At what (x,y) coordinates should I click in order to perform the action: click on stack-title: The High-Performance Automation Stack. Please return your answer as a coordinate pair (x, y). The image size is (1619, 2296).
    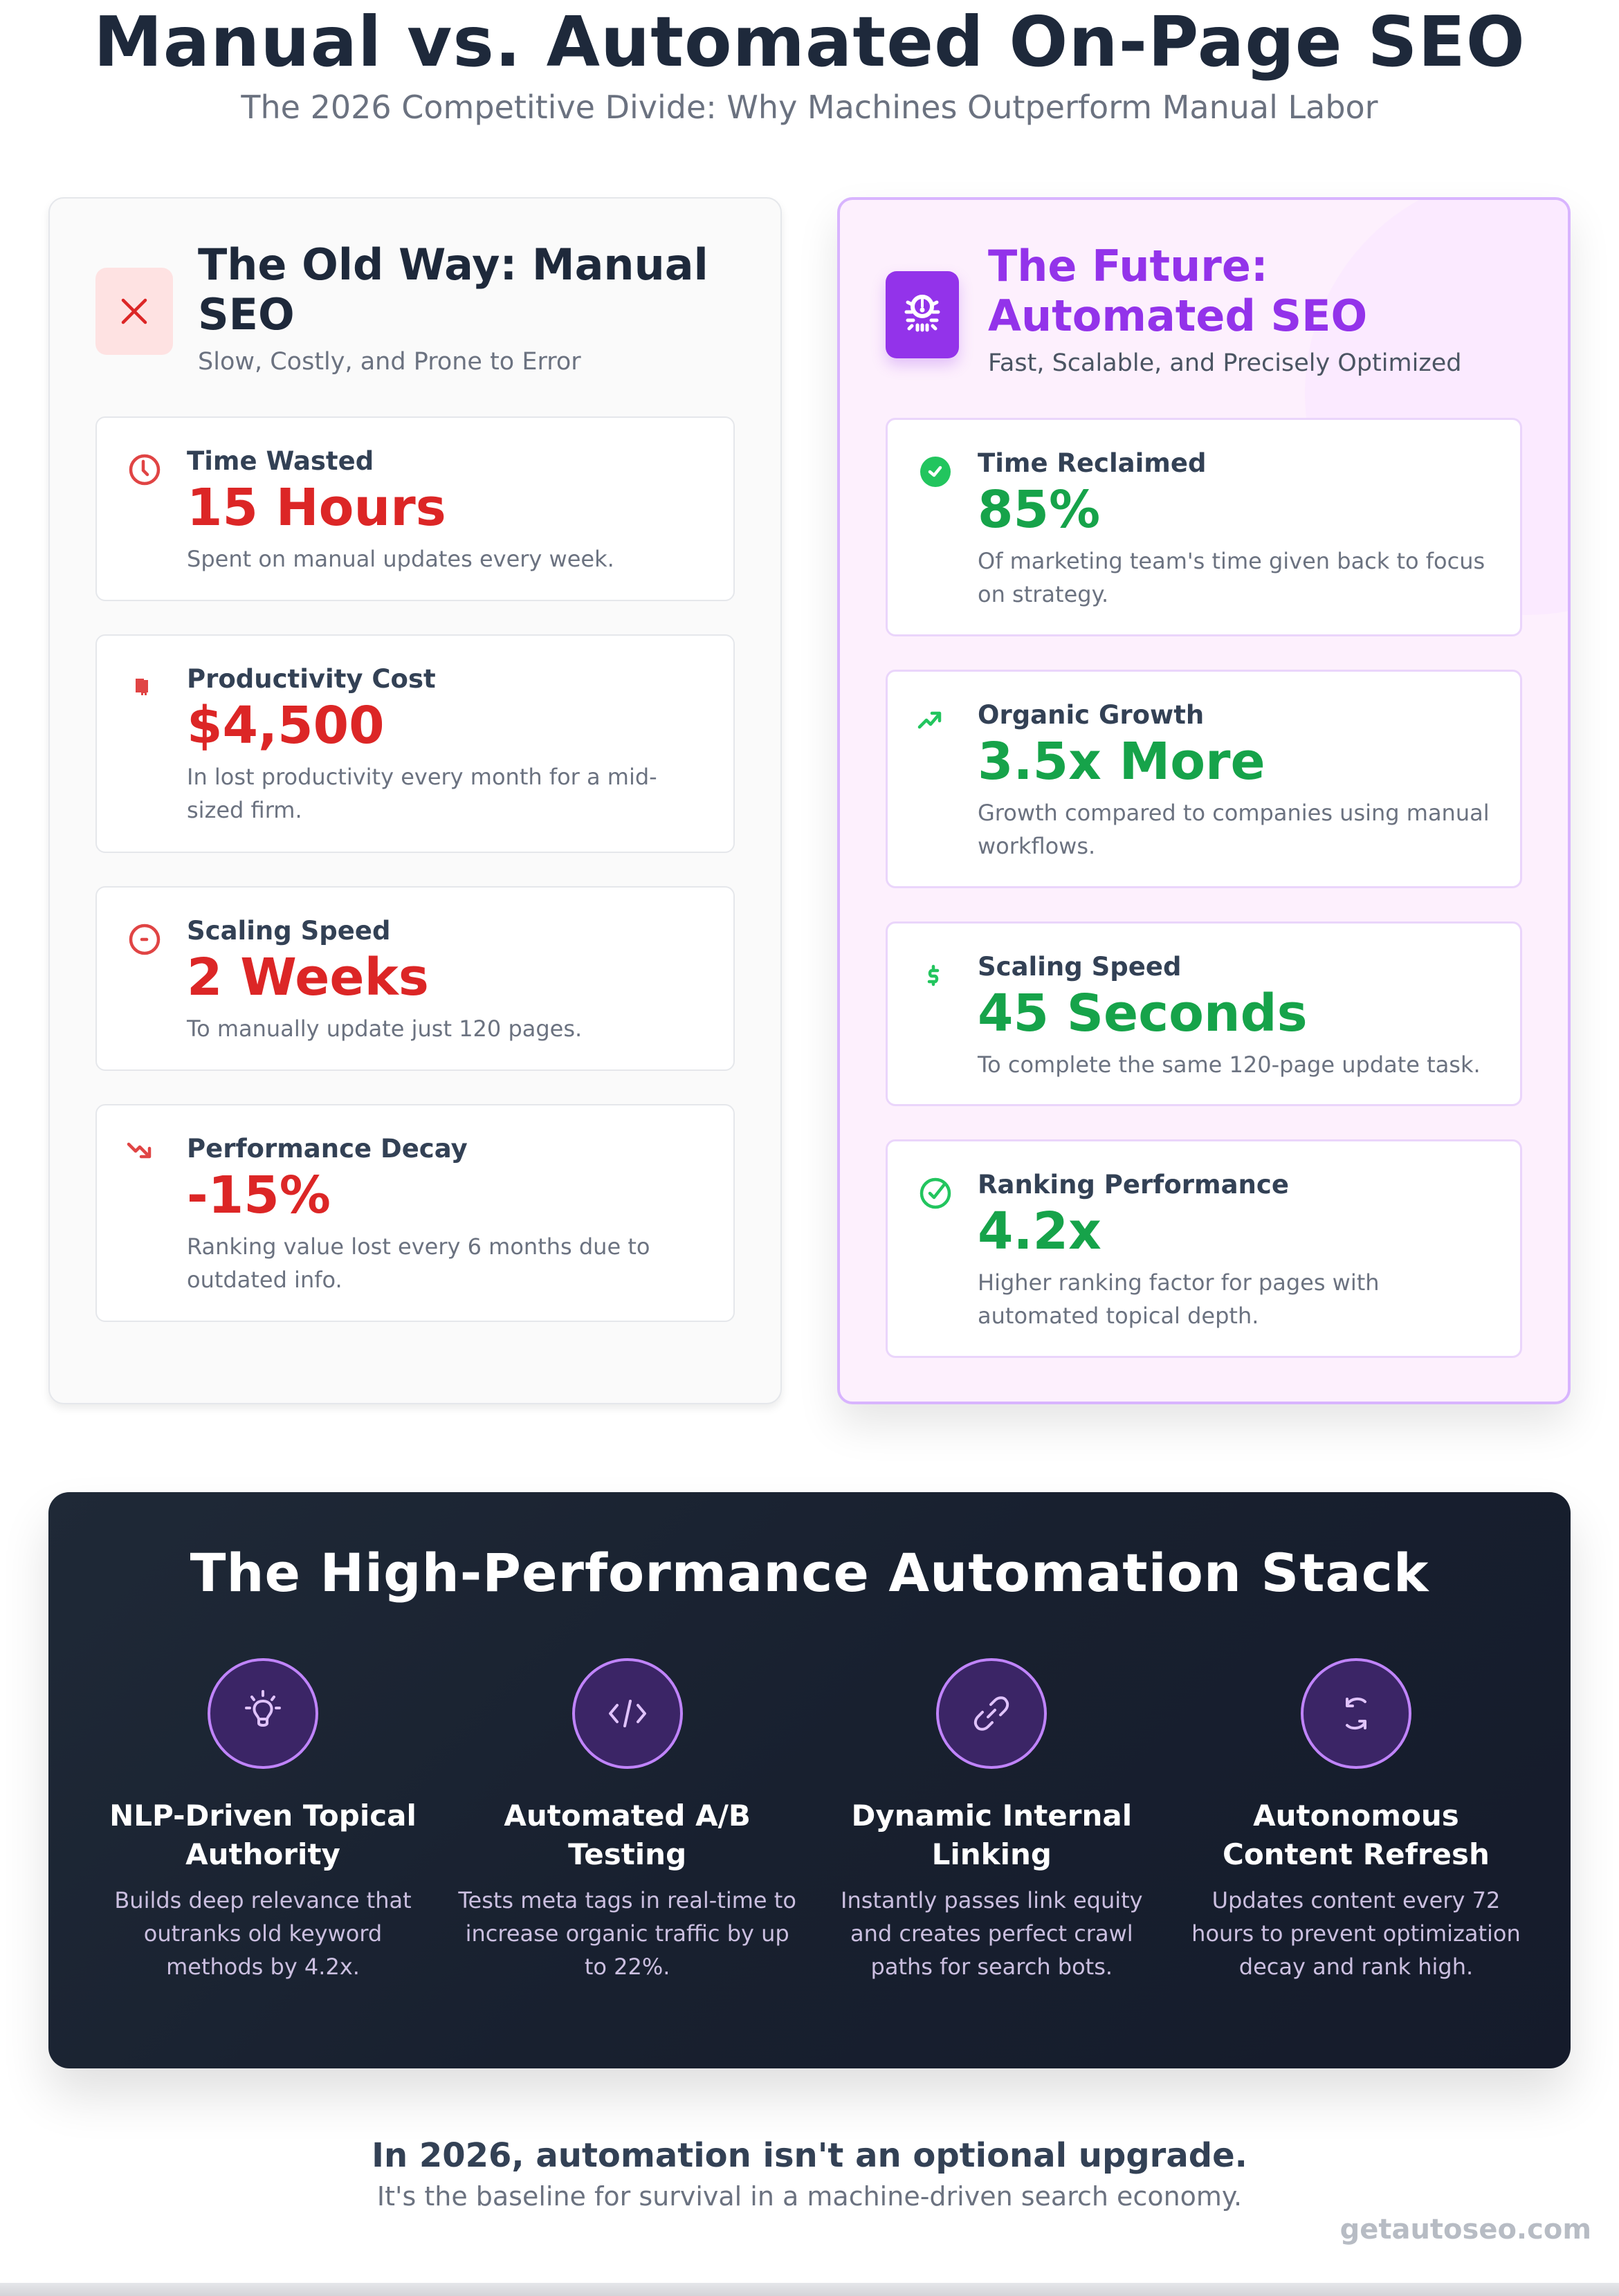
    Looking at the image, I should click on (809, 1573).